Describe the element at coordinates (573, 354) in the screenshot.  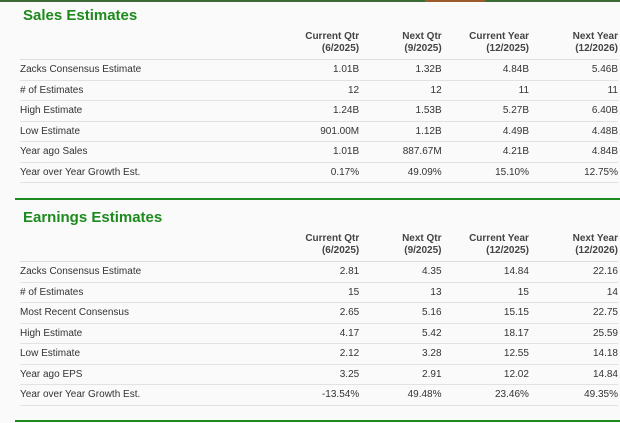
I see `value-cell: 14.18` at that location.